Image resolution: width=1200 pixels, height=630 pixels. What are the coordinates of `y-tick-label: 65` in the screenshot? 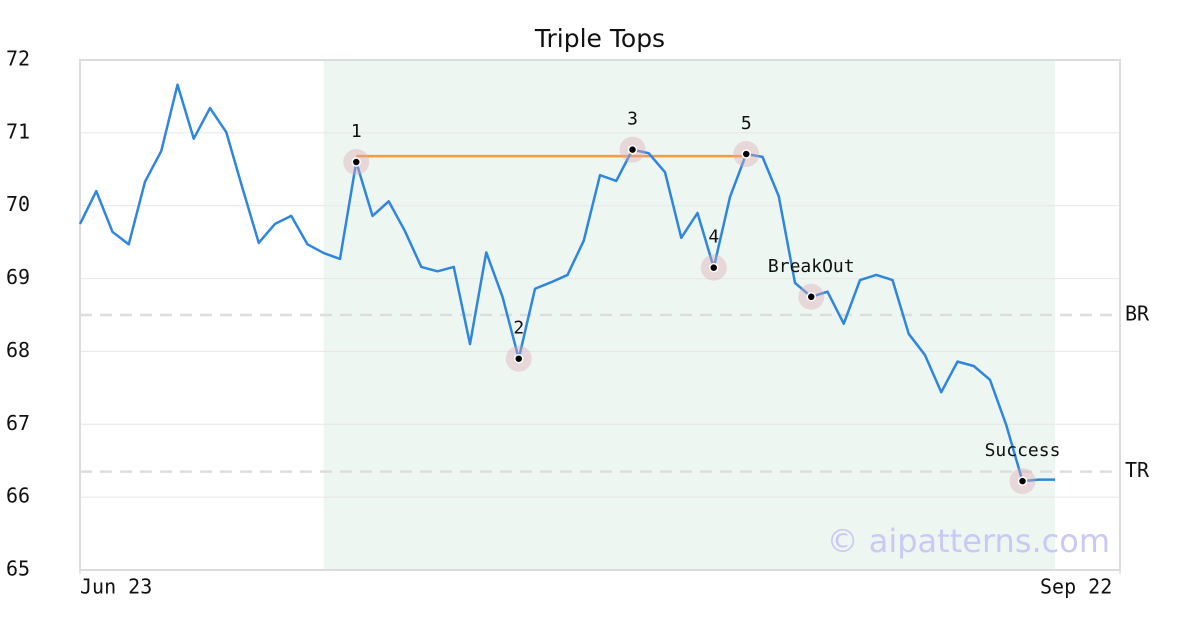 It's located at (18, 569).